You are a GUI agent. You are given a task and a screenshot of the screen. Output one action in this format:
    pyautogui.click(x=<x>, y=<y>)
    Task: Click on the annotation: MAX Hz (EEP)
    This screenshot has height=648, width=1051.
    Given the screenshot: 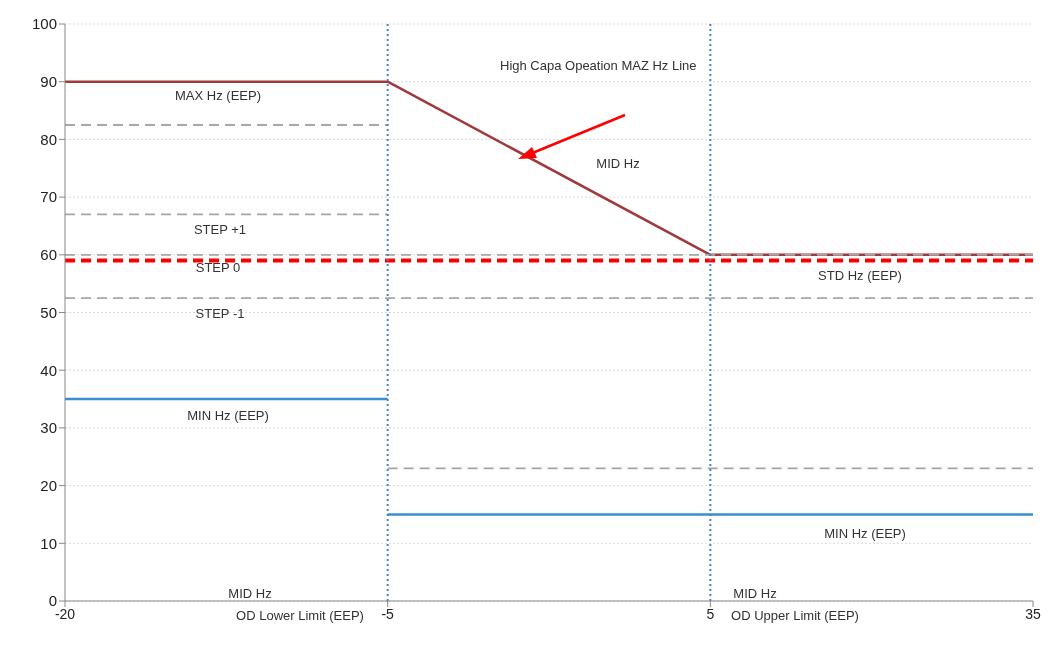 What is the action you would take?
    pyautogui.click(x=218, y=95)
    